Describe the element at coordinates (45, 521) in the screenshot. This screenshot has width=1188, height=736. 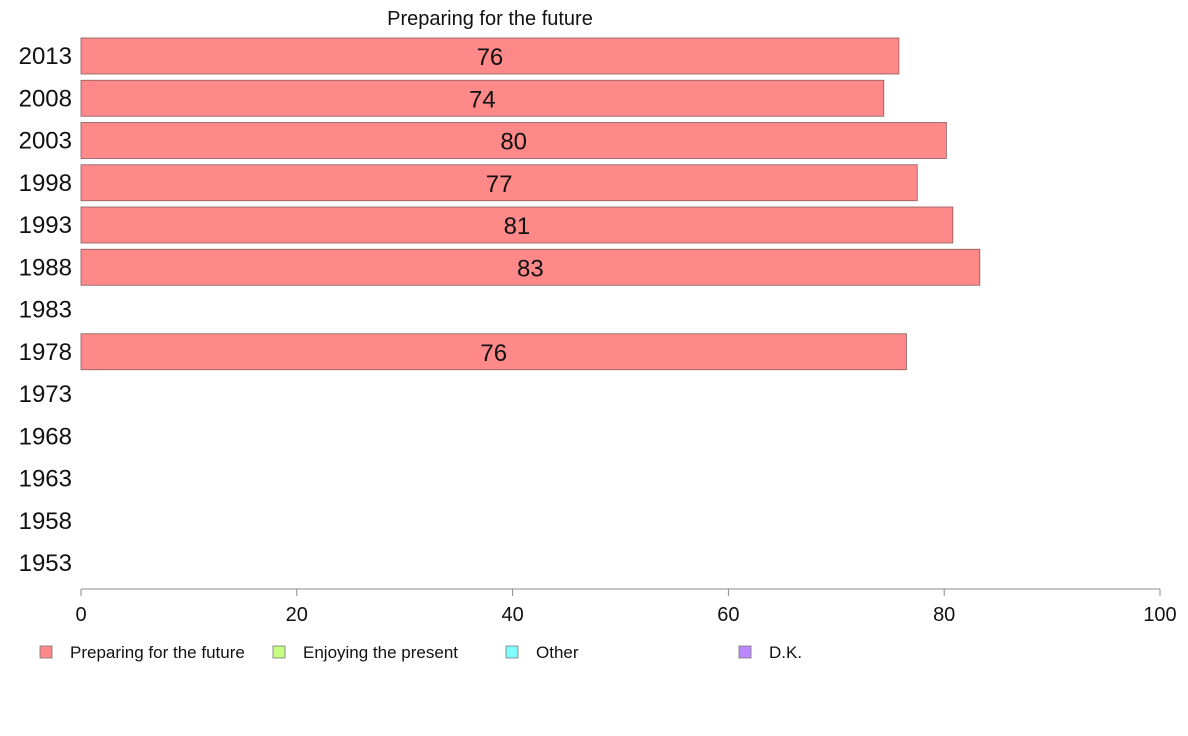
I see `y-tick-label: 1958` at that location.